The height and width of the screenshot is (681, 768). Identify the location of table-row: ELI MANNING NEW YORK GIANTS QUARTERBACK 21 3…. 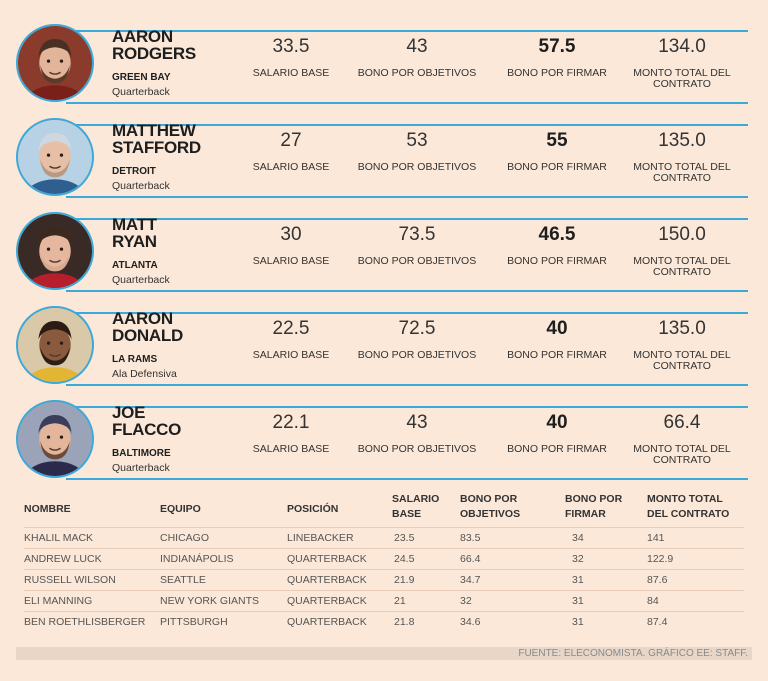
(384, 601).